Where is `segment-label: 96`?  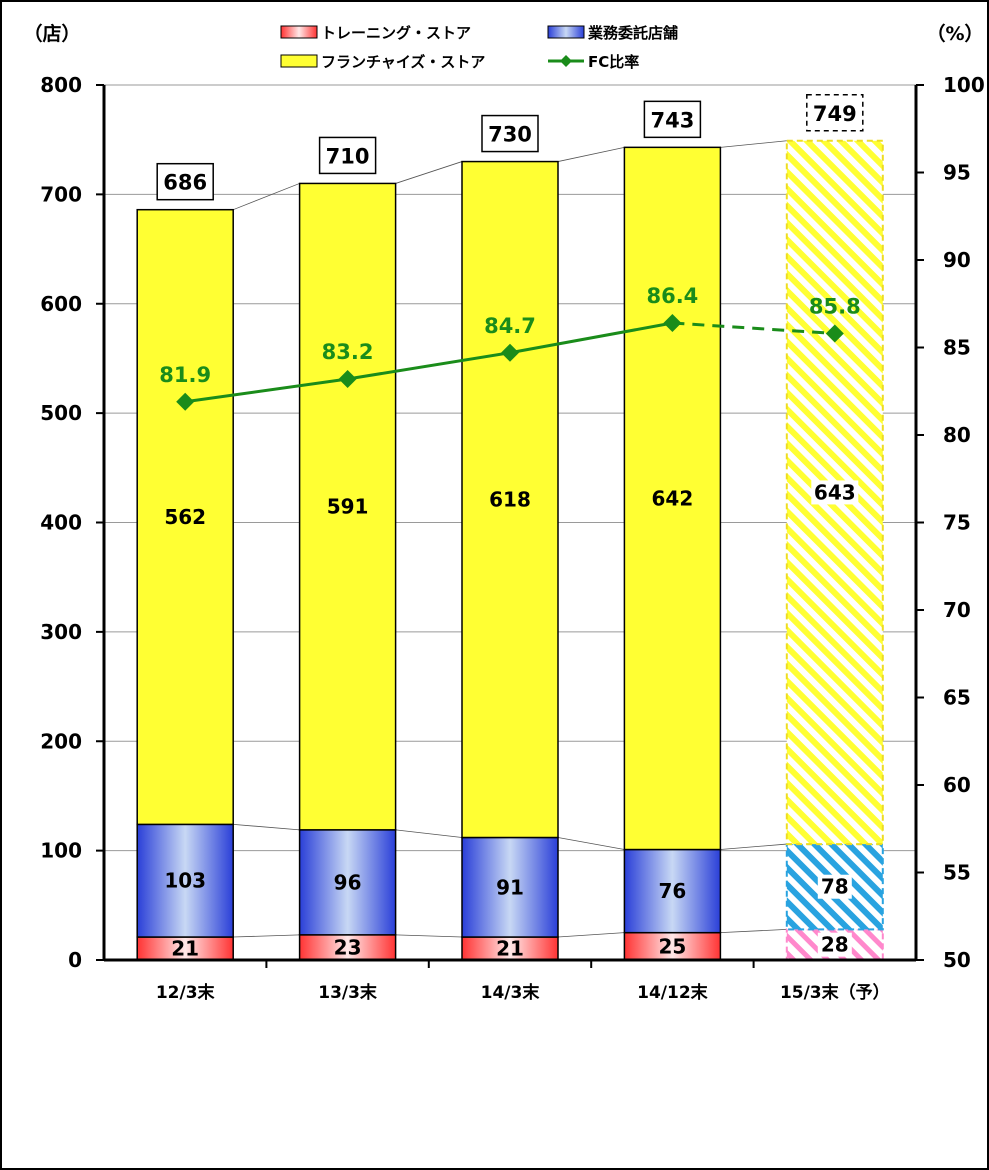 segment-label: 96 is located at coordinates (348, 882).